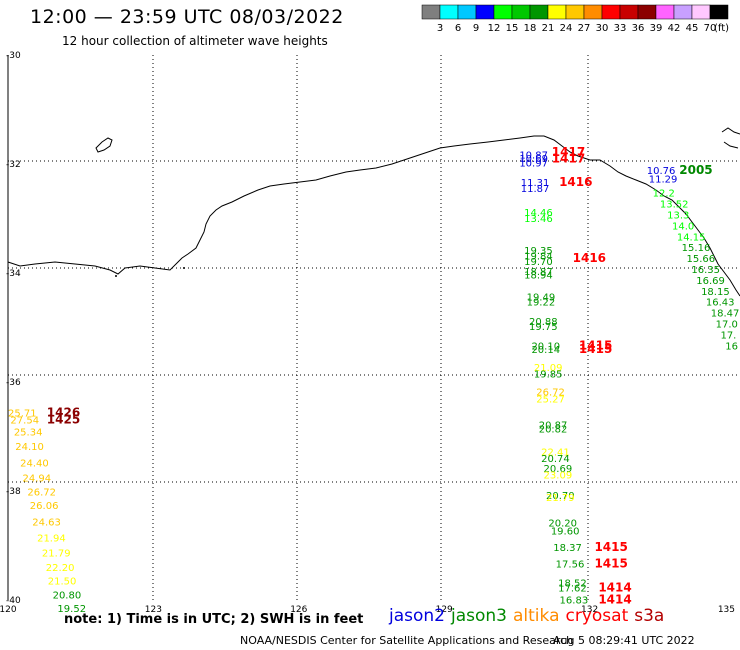 This screenshot has height=650, width=740. Describe the element at coordinates (584, 28) in the screenshot. I see `scale-label: 27` at that location.